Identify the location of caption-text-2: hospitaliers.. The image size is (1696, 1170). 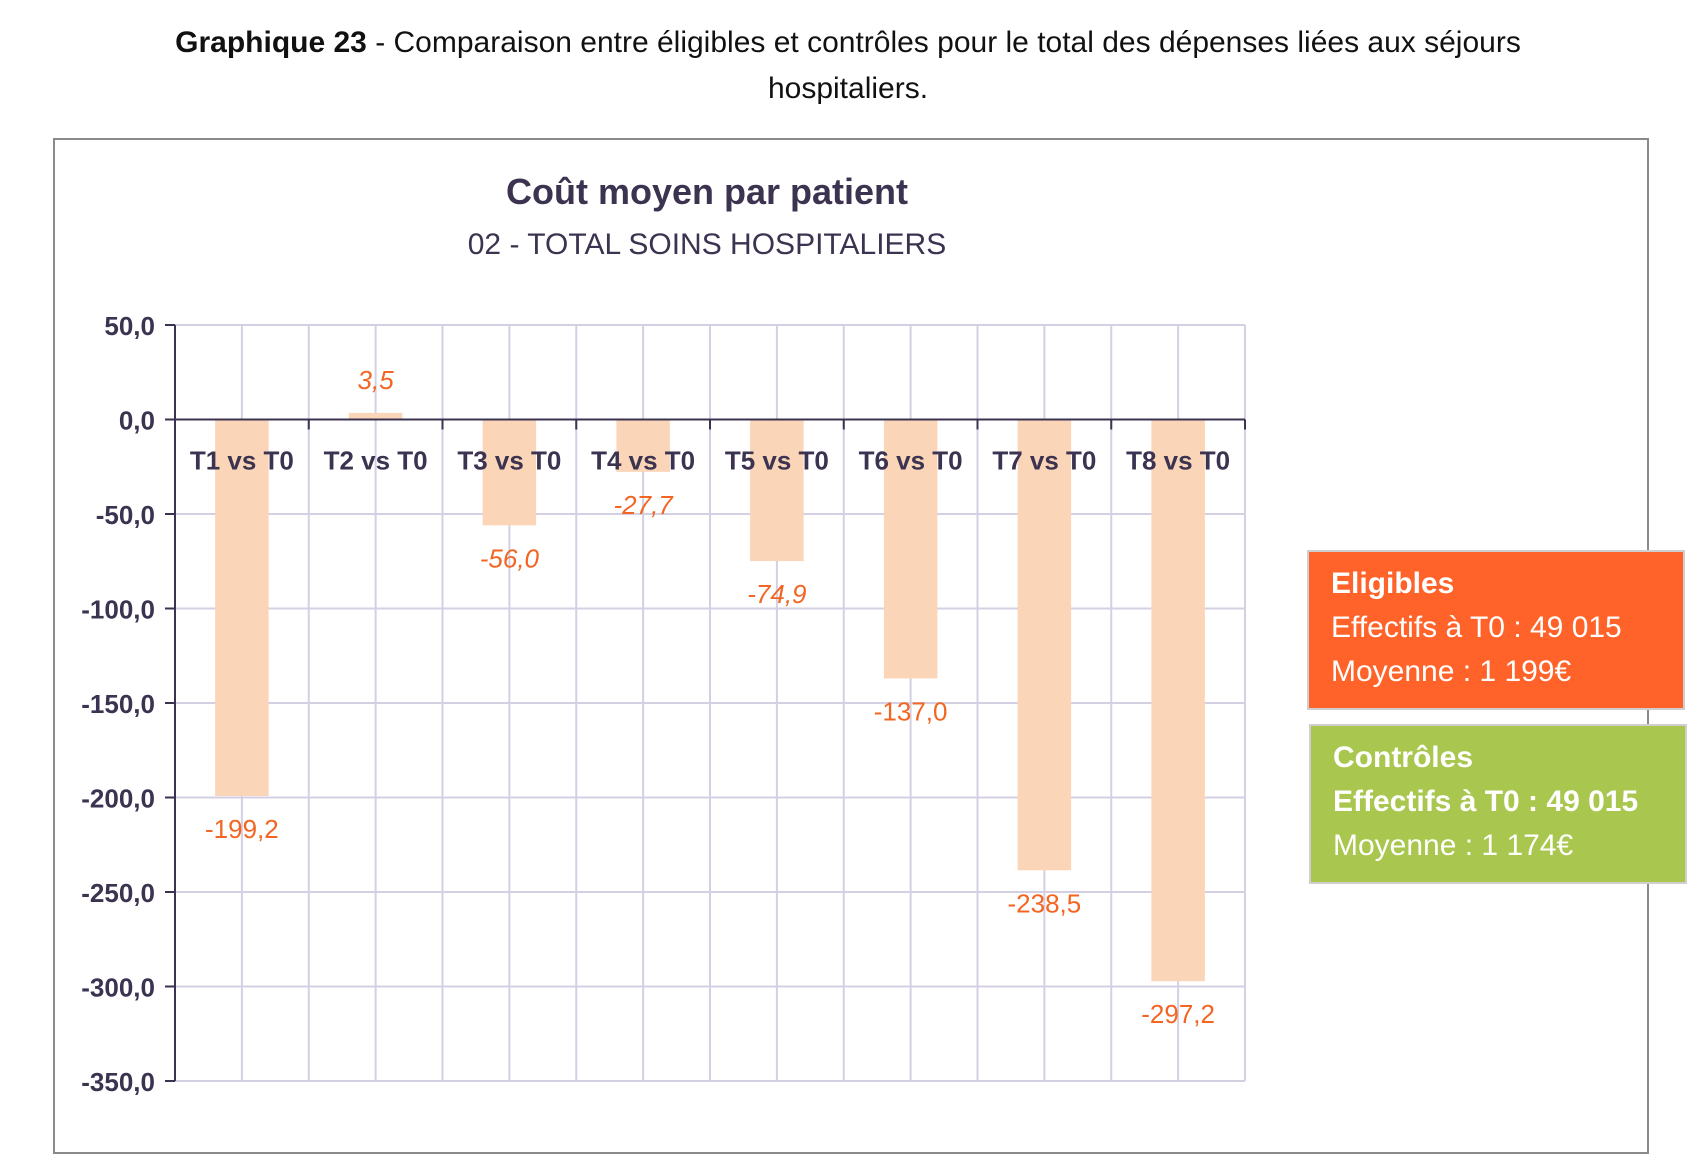
(848, 88).